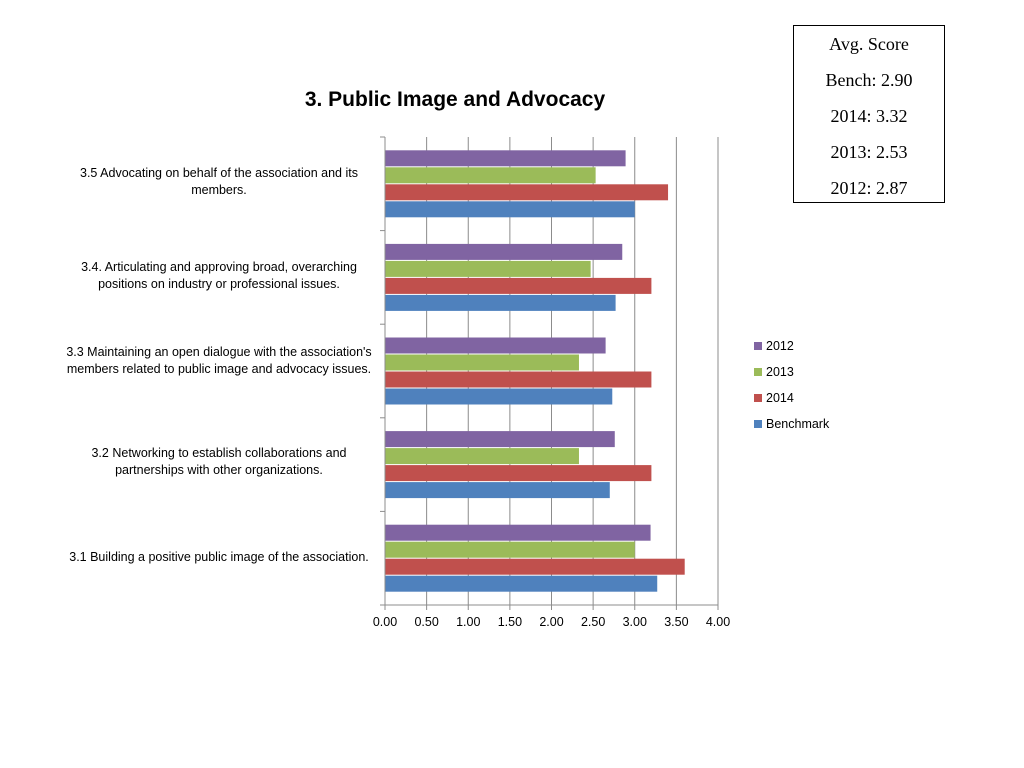 Image resolution: width=1024 pixels, height=768 pixels. Describe the element at coordinates (385, 622) in the screenshot. I see `x-tick-label: 0.00` at that location.